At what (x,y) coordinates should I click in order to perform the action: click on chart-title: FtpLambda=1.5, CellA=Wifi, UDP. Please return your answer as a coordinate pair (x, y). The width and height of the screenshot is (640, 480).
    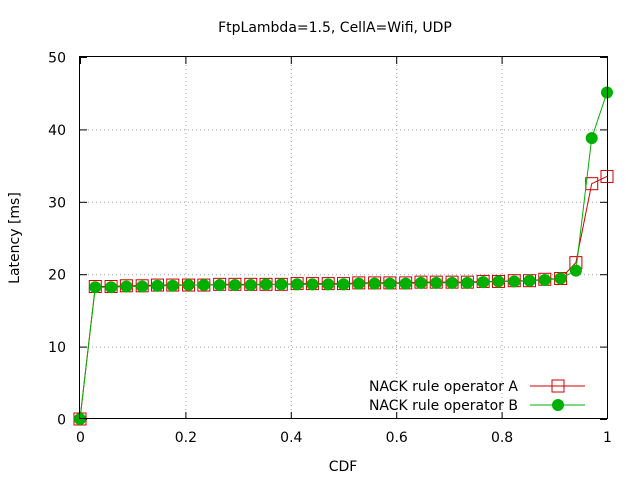
    Looking at the image, I should click on (335, 28).